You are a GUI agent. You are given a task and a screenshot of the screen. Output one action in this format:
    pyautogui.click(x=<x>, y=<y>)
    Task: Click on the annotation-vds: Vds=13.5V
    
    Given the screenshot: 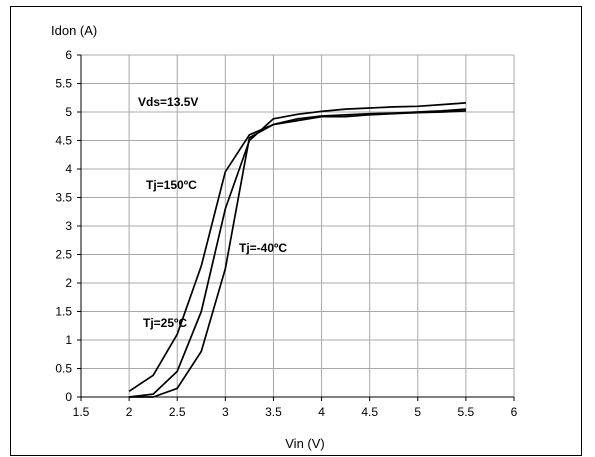 What is the action you would take?
    pyautogui.click(x=168, y=102)
    